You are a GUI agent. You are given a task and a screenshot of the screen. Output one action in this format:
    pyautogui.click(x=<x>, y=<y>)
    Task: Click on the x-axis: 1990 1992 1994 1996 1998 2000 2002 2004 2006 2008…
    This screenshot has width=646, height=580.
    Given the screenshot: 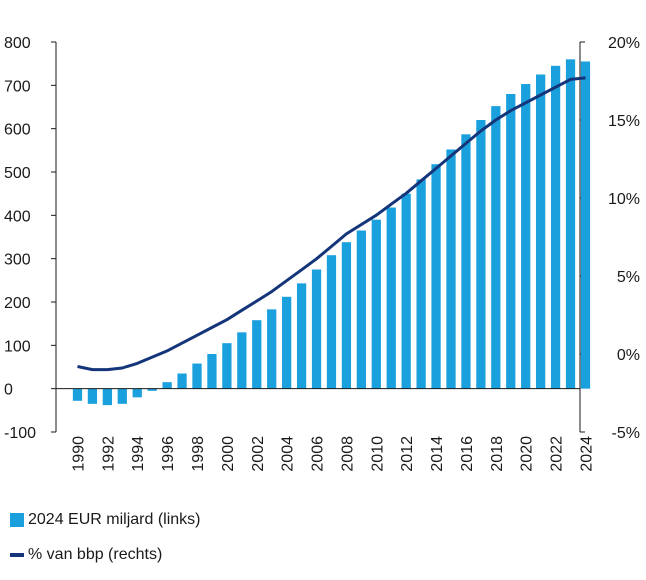 What is the action you would take?
    pyautogui.click(x=332, y=454)
    